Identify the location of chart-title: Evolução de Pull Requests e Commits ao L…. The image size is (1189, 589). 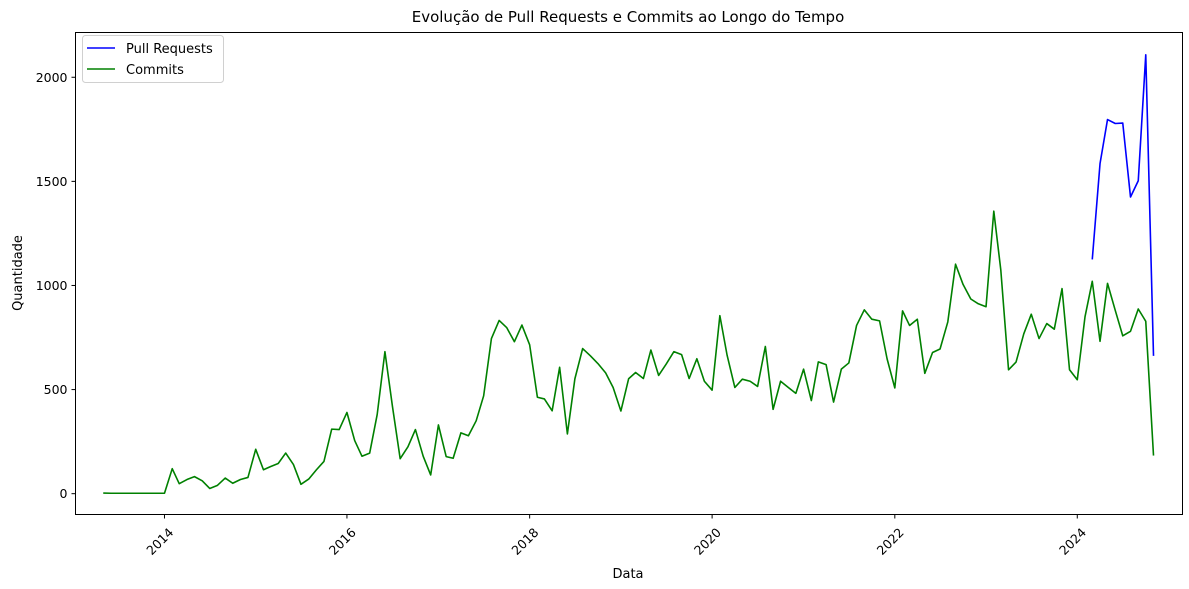
(628, 17).